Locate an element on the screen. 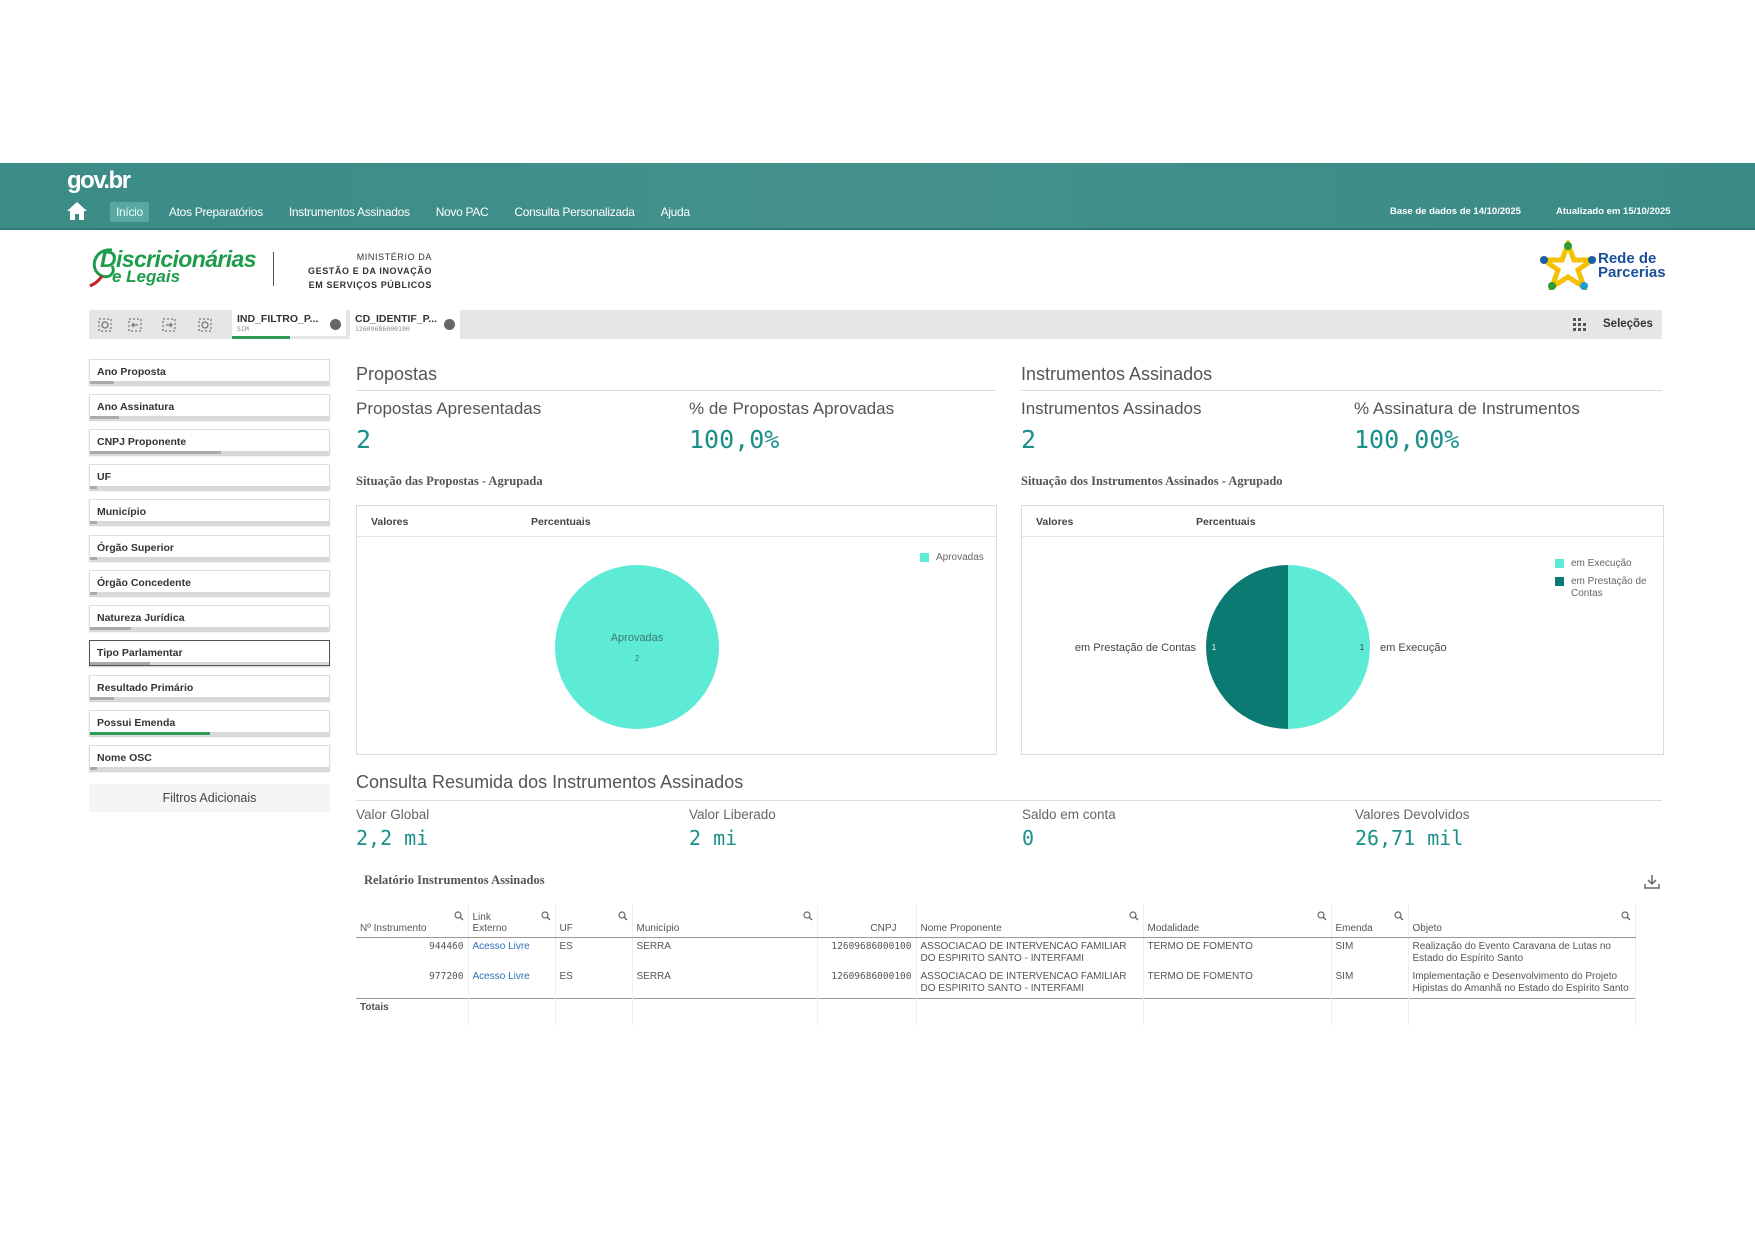  column-header: Objeto is located at coordinates (1522, 921).